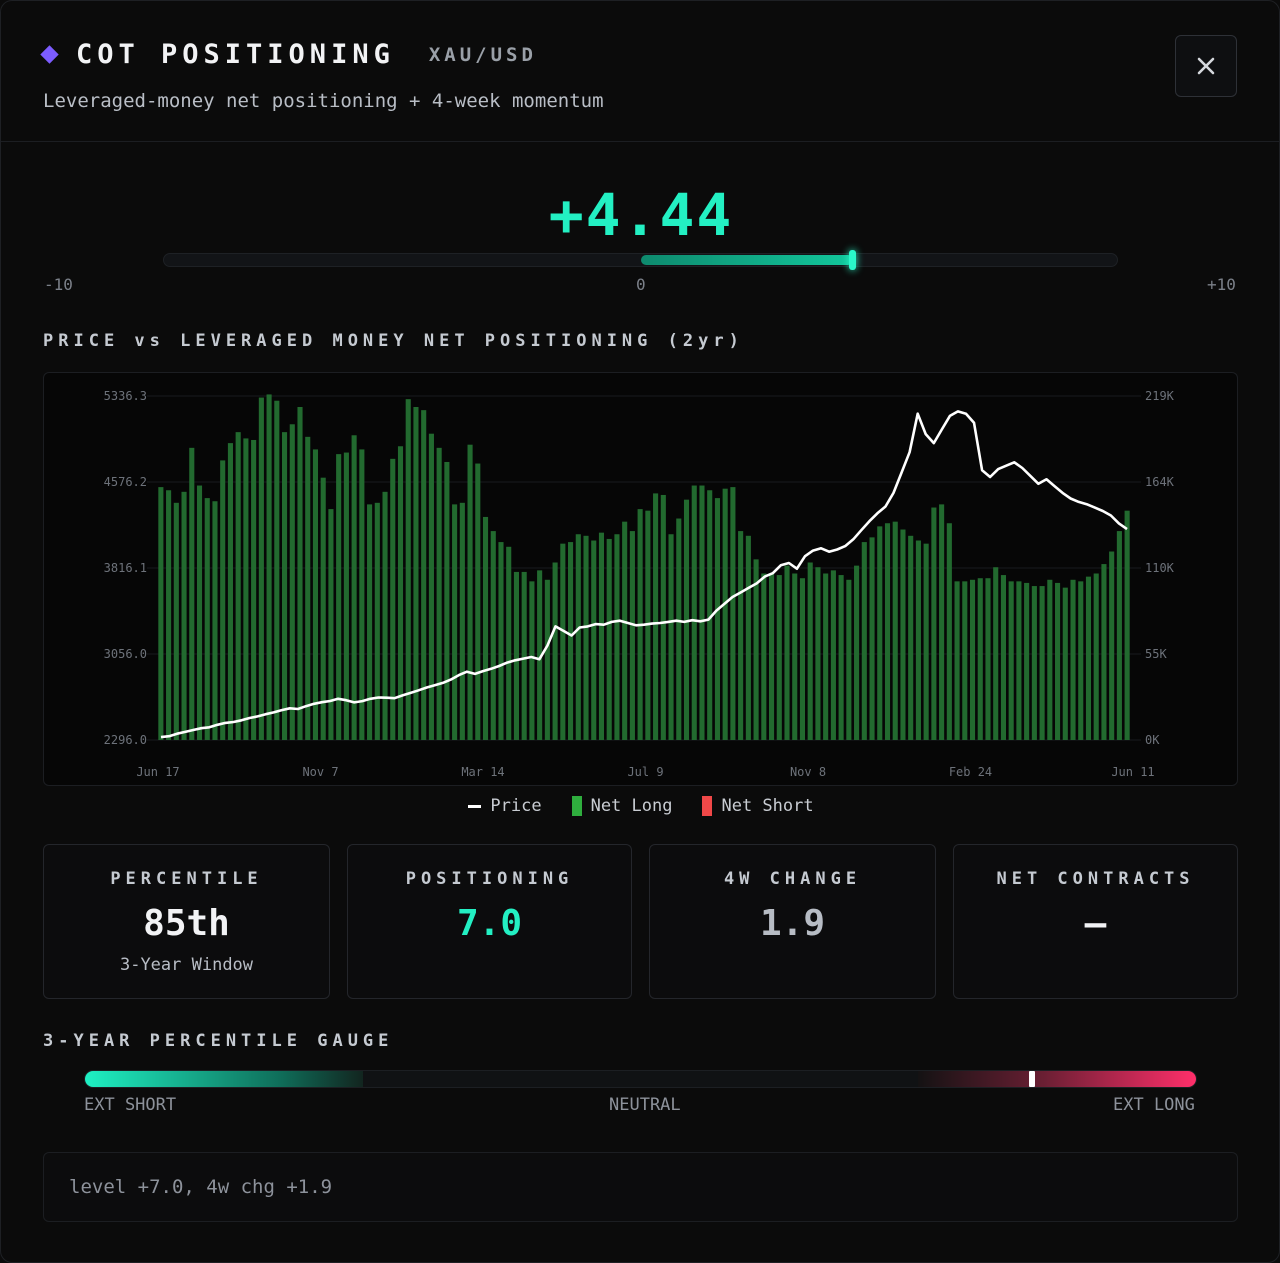 The width and height of the screenshot is (1280, 1263). I want to click on close-icon, so click(1206, 66).